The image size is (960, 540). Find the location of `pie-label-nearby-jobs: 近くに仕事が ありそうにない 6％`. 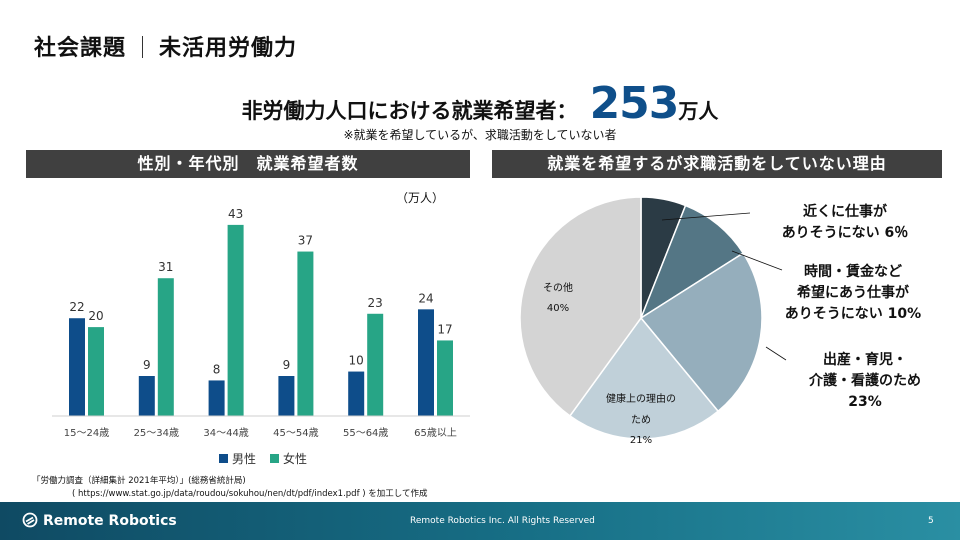

pie-label-nearby-jobs: 近くに仕事が ありそうにない 6％ is located at coordinates (845, 223).